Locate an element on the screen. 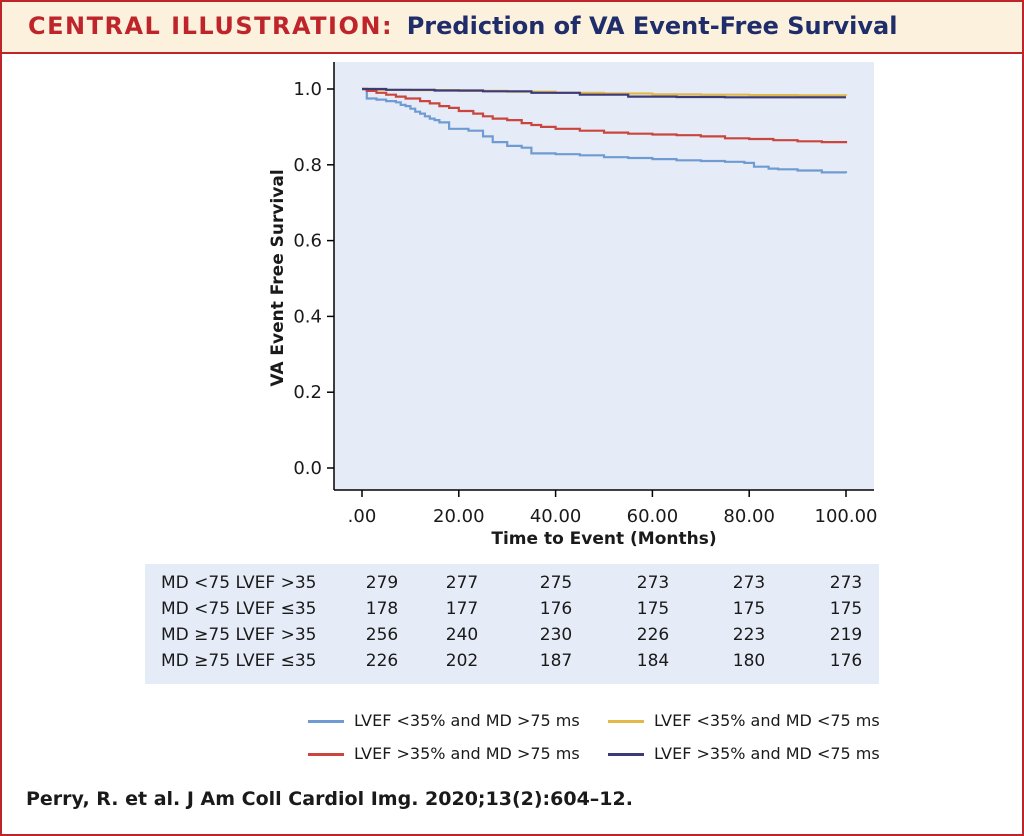 Image resolution: width=1024 pixels, height=836 pixels. risk-value: 178 is located at coordinates (382, 609).